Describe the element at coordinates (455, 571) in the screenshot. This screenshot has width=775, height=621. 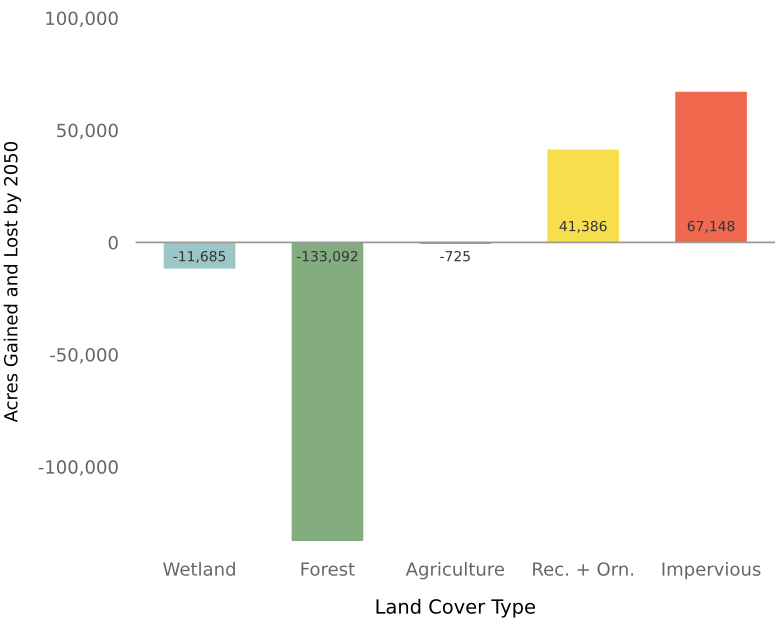
I see `x-tick-label: Agriculture` at that location.